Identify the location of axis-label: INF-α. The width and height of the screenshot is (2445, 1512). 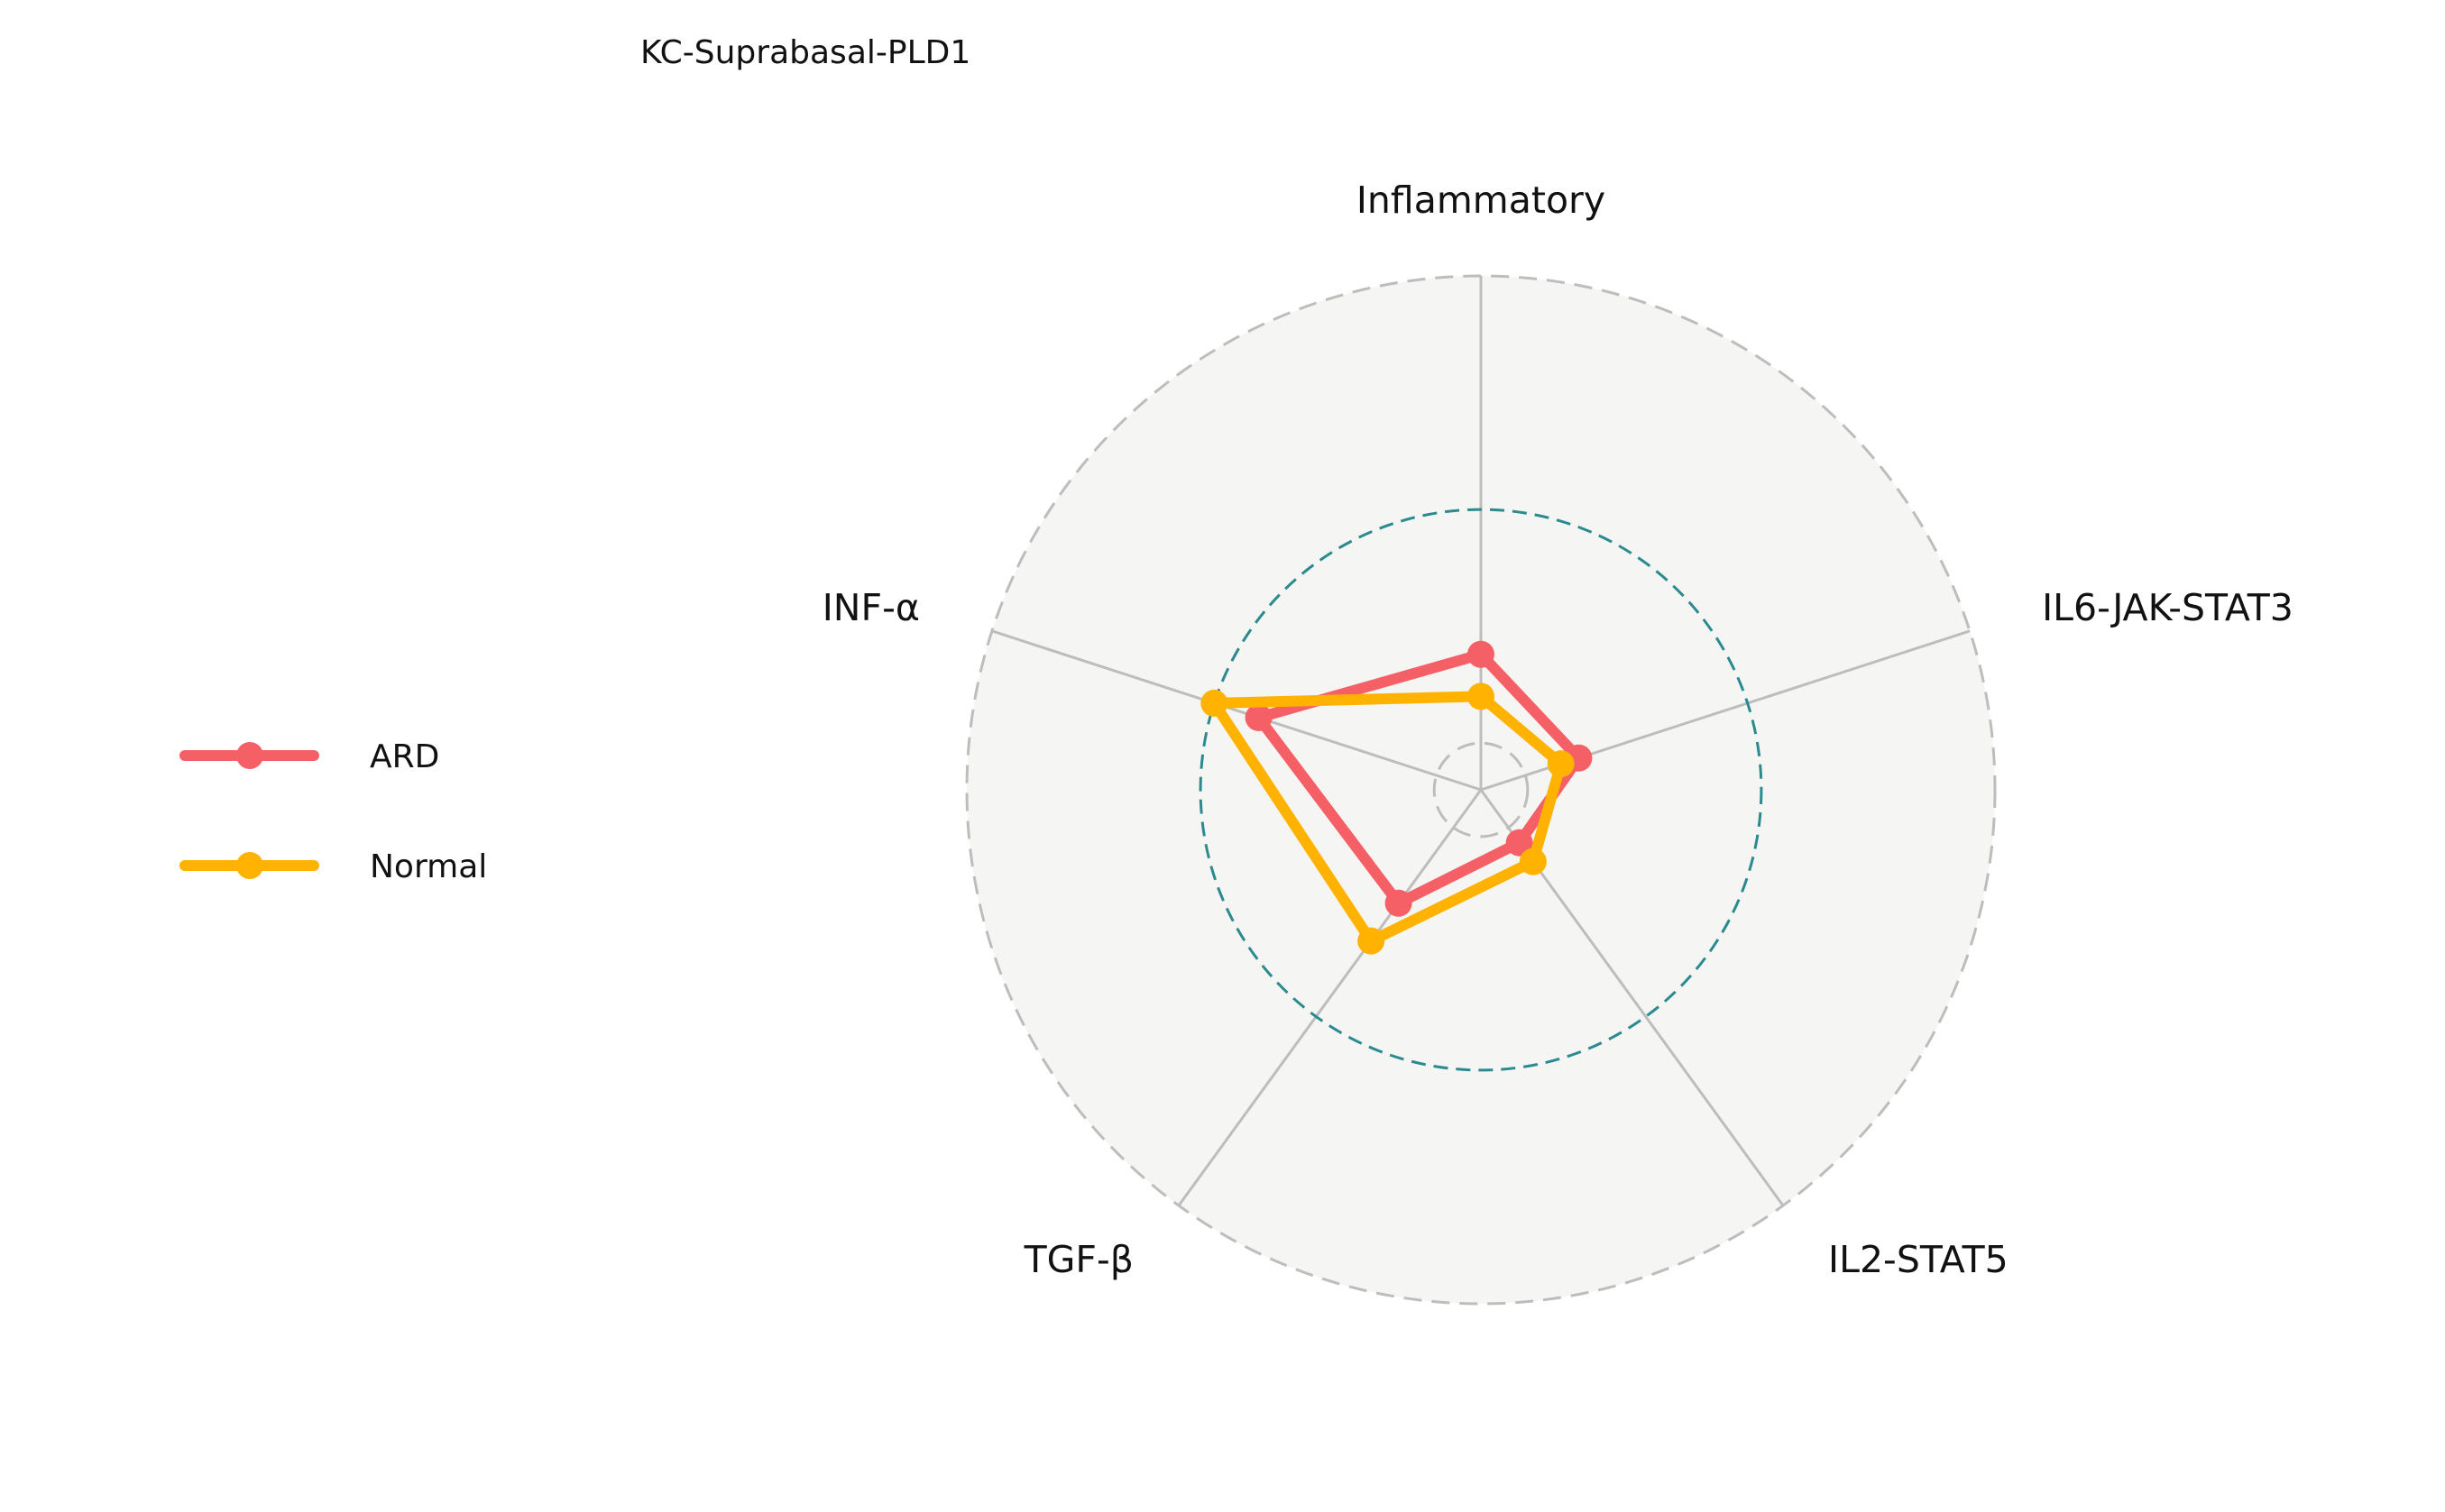
(871, 607).